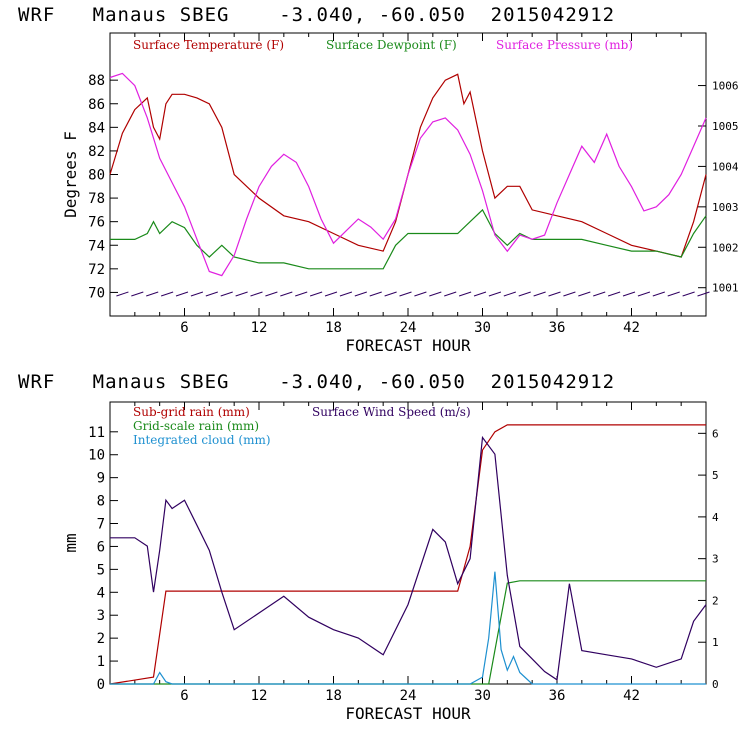 The image size is (740, 740). I want to click on chart1-x-tick-label: 30, so click(482, 328).